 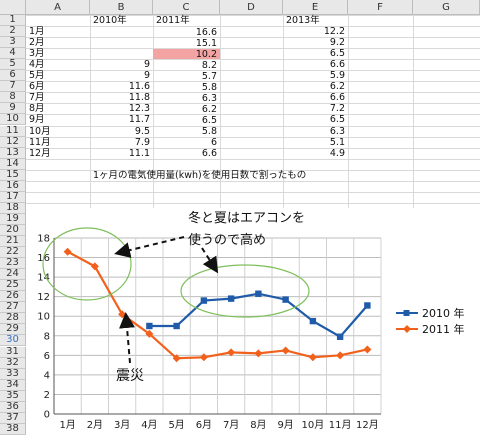 What do you see at coordinates (13, 64) in the screenshot?
I see `row-header-5: 5` at bounding box center [13, 64].